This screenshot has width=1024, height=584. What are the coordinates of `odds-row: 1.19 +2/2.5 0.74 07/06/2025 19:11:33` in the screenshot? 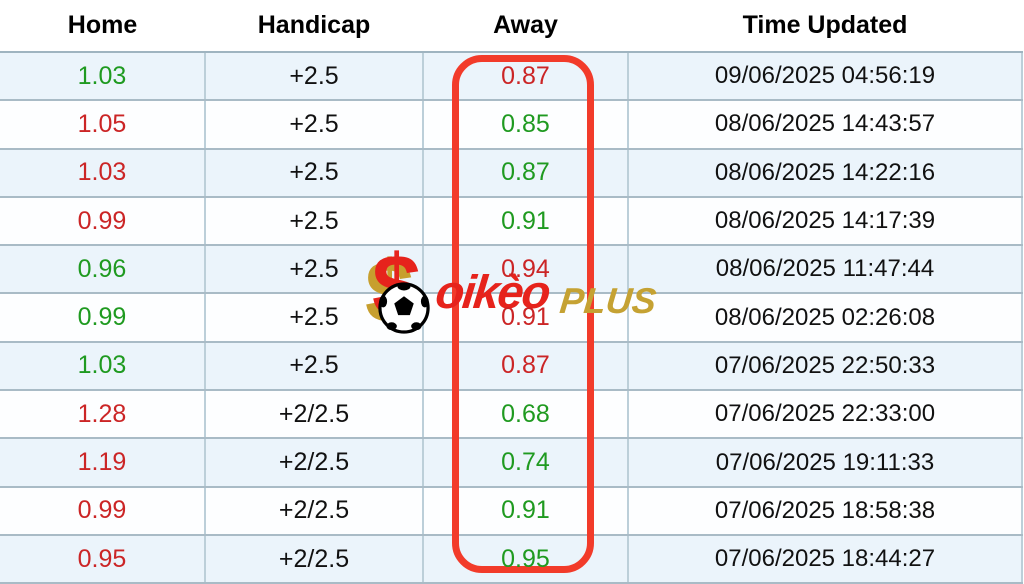 It's located at (511, 463).